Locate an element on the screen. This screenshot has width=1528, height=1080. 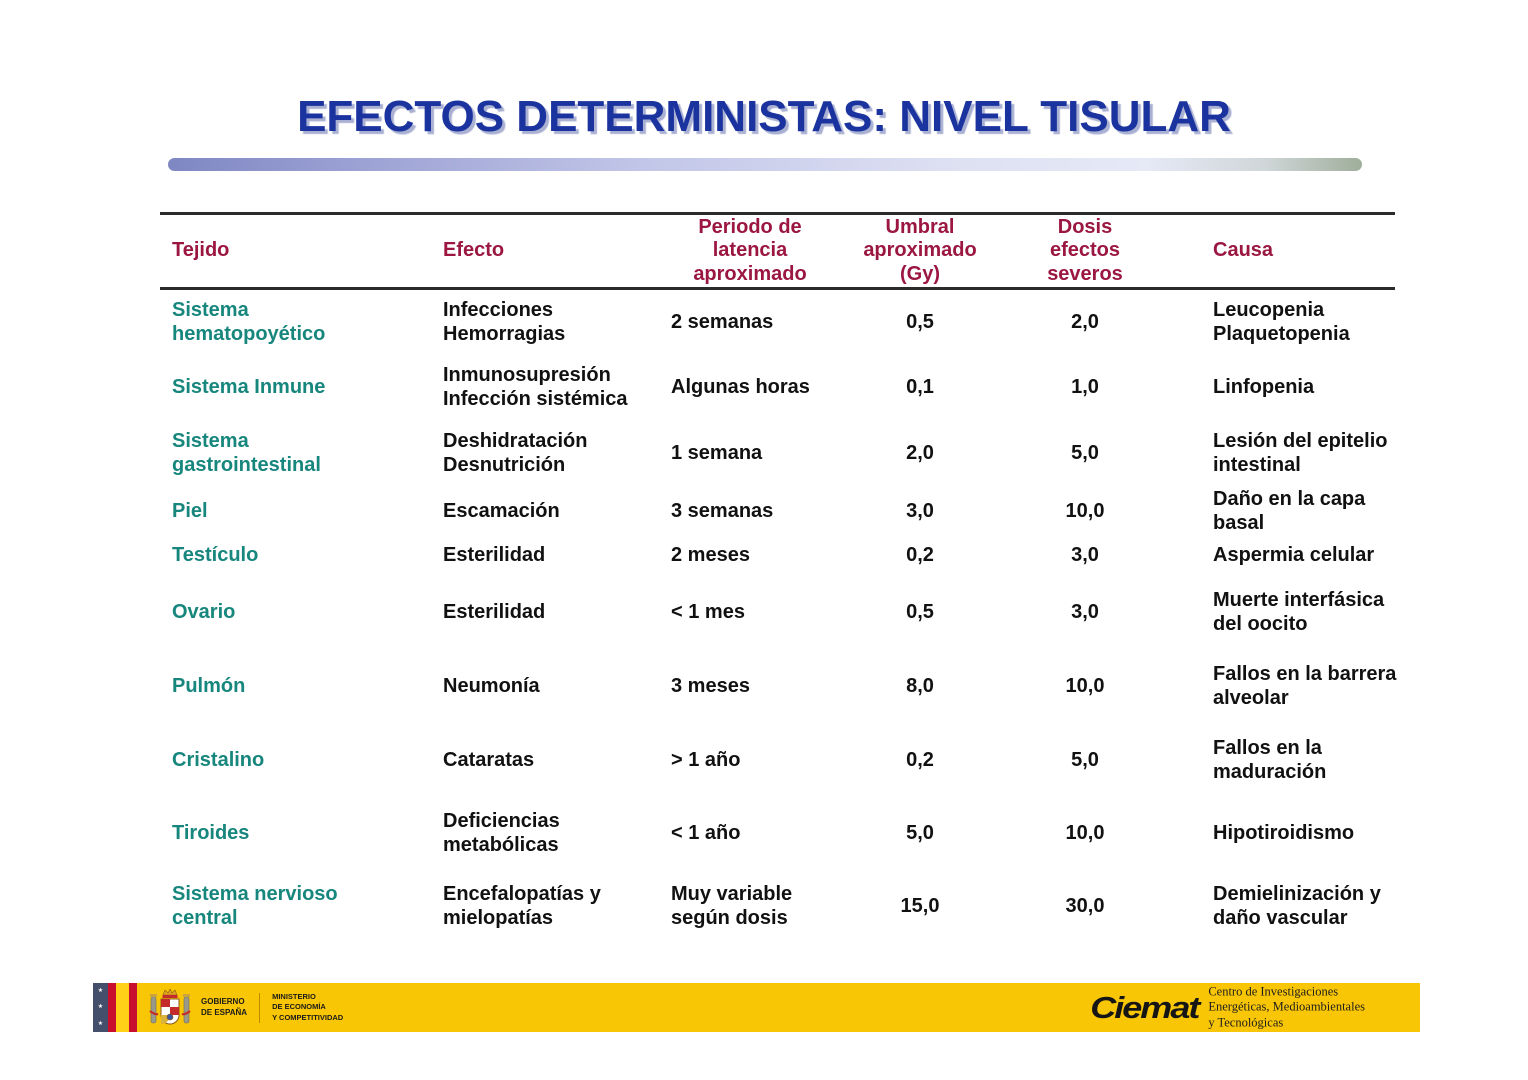
cell-periodo: 2 semanas is located at coordinates (722, 322).